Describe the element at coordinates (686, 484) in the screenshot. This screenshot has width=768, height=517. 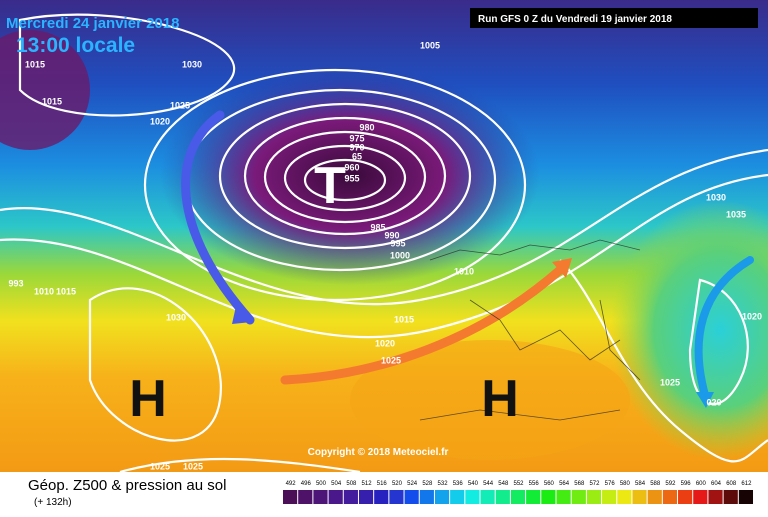
I see `scale-label: 596` at that location.